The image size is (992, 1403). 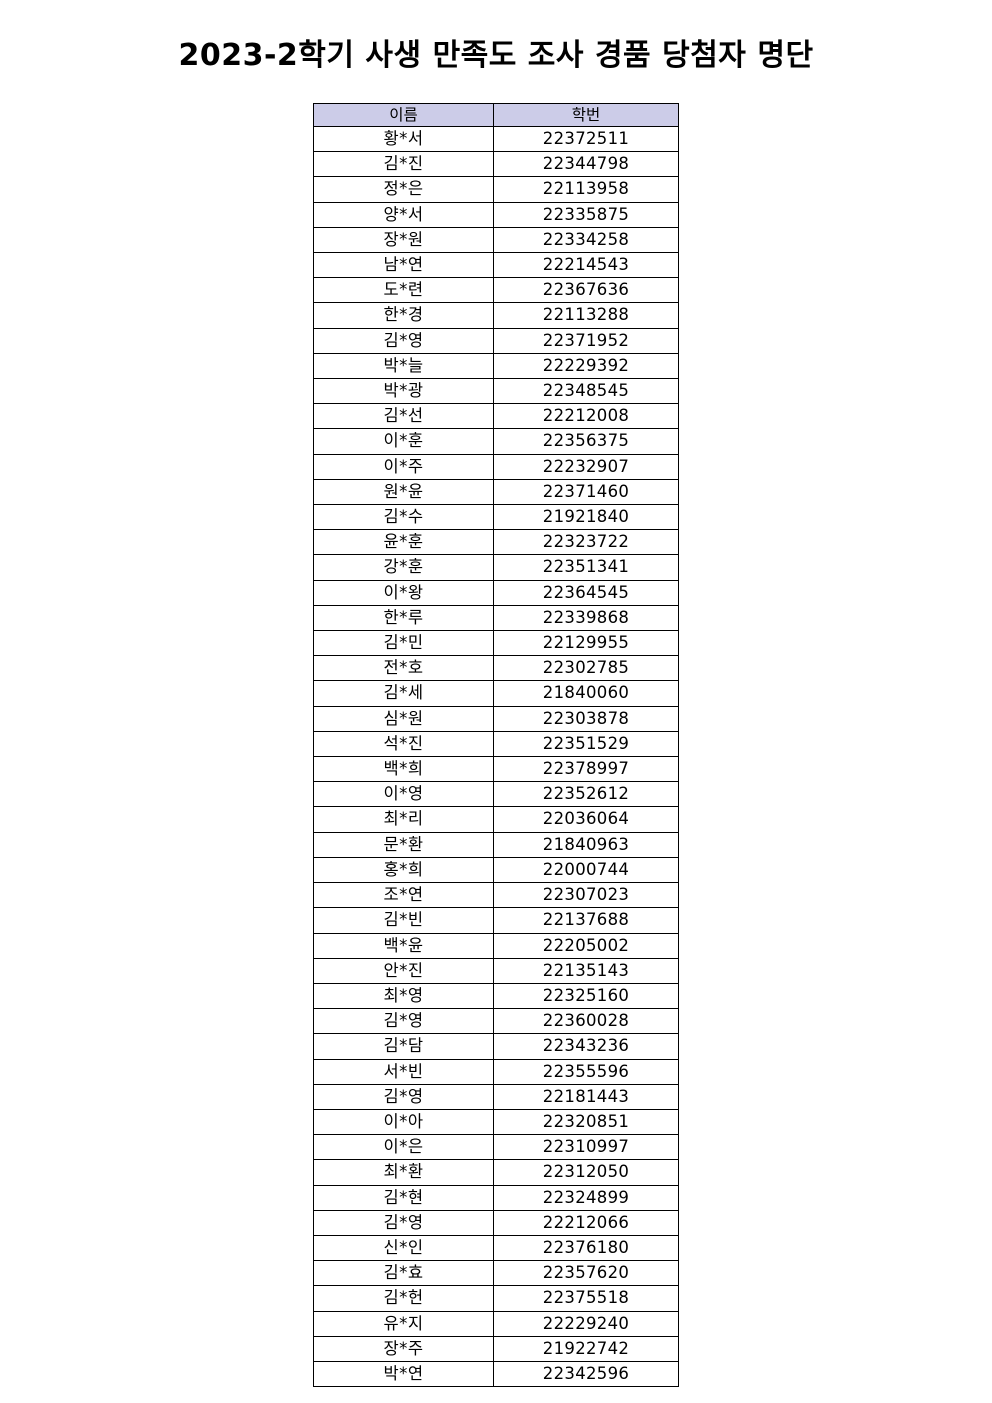 I want to click on cell-name: 최*환, so click(x=403, y=1172).